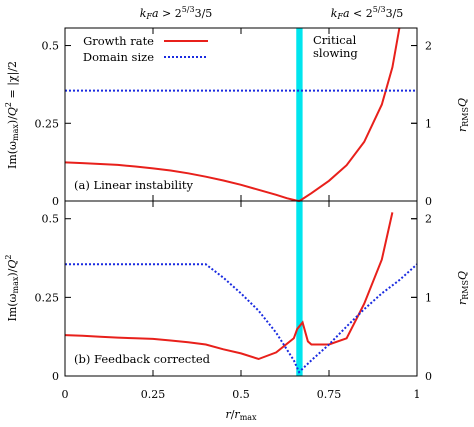  Describe the element at coordinates (65, 394) in the screenshot. I see `x-tick-label: 0` at that location.